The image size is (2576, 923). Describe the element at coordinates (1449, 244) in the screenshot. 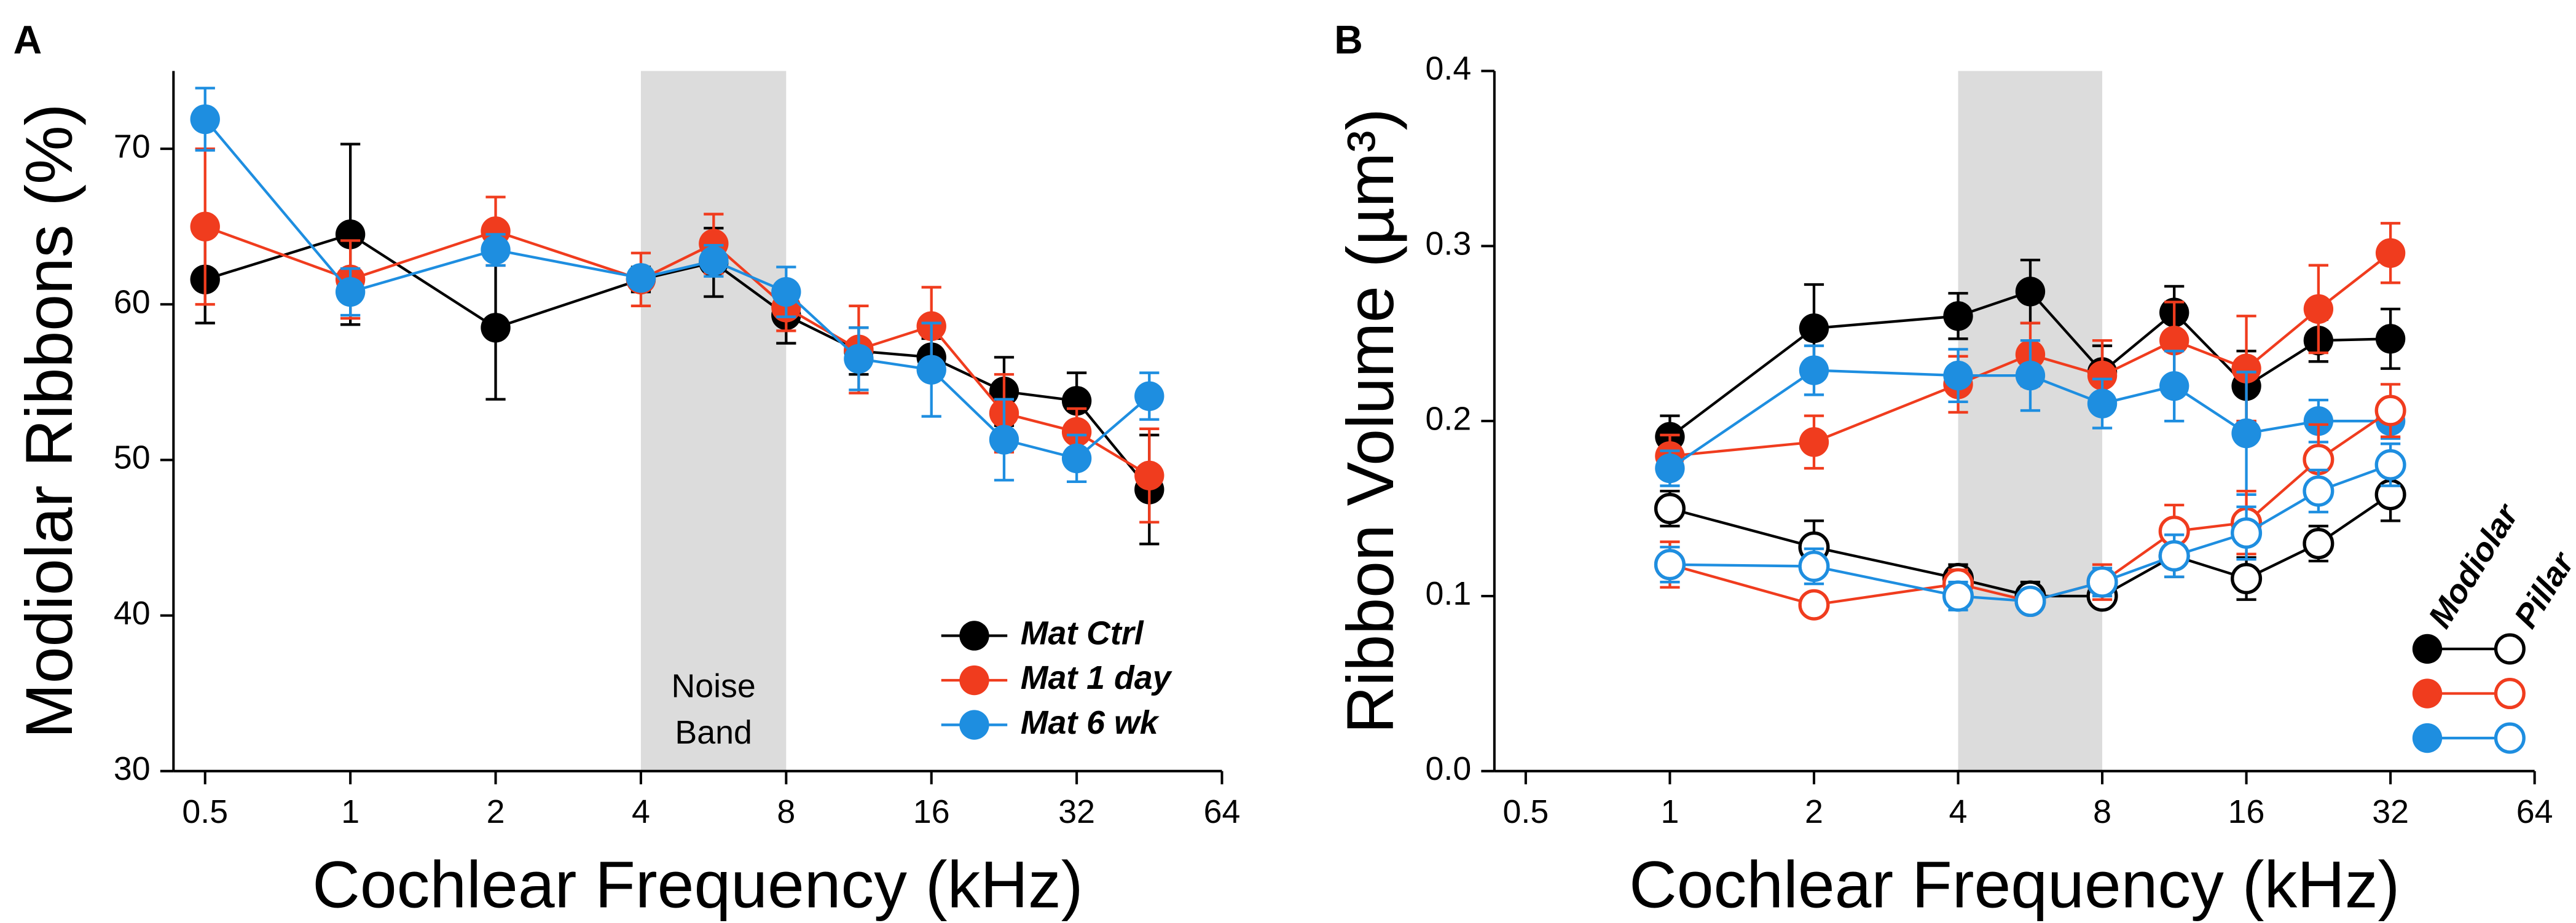

I see `y-tick-label: 0.3` at that location.